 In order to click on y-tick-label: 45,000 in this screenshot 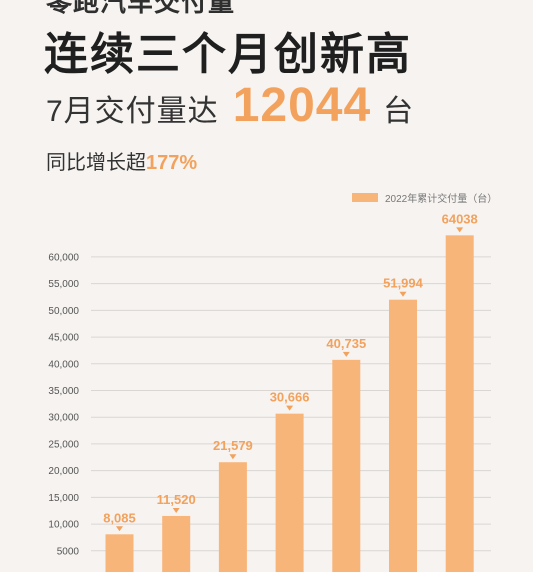, I will do `click(63, 338)`.